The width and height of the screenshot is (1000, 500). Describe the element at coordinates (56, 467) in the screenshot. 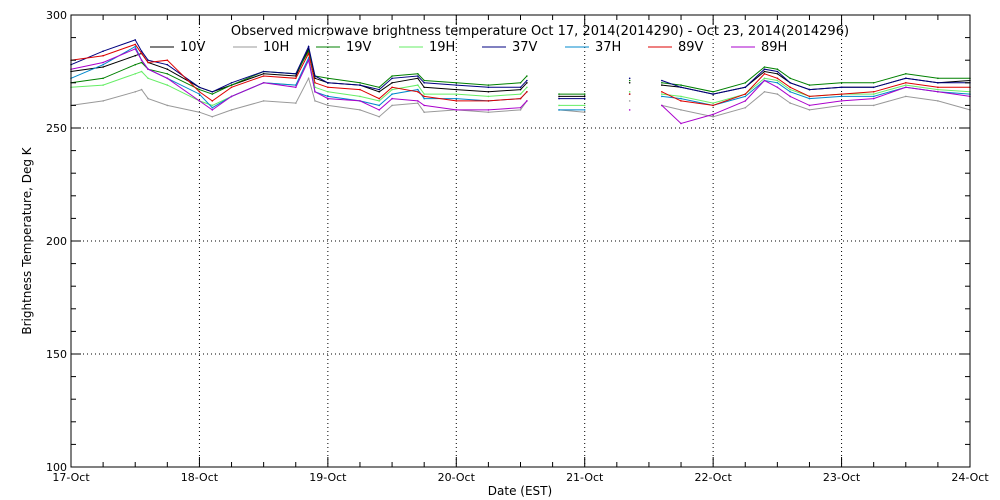

I see `y-tick-label: 100` at that location.